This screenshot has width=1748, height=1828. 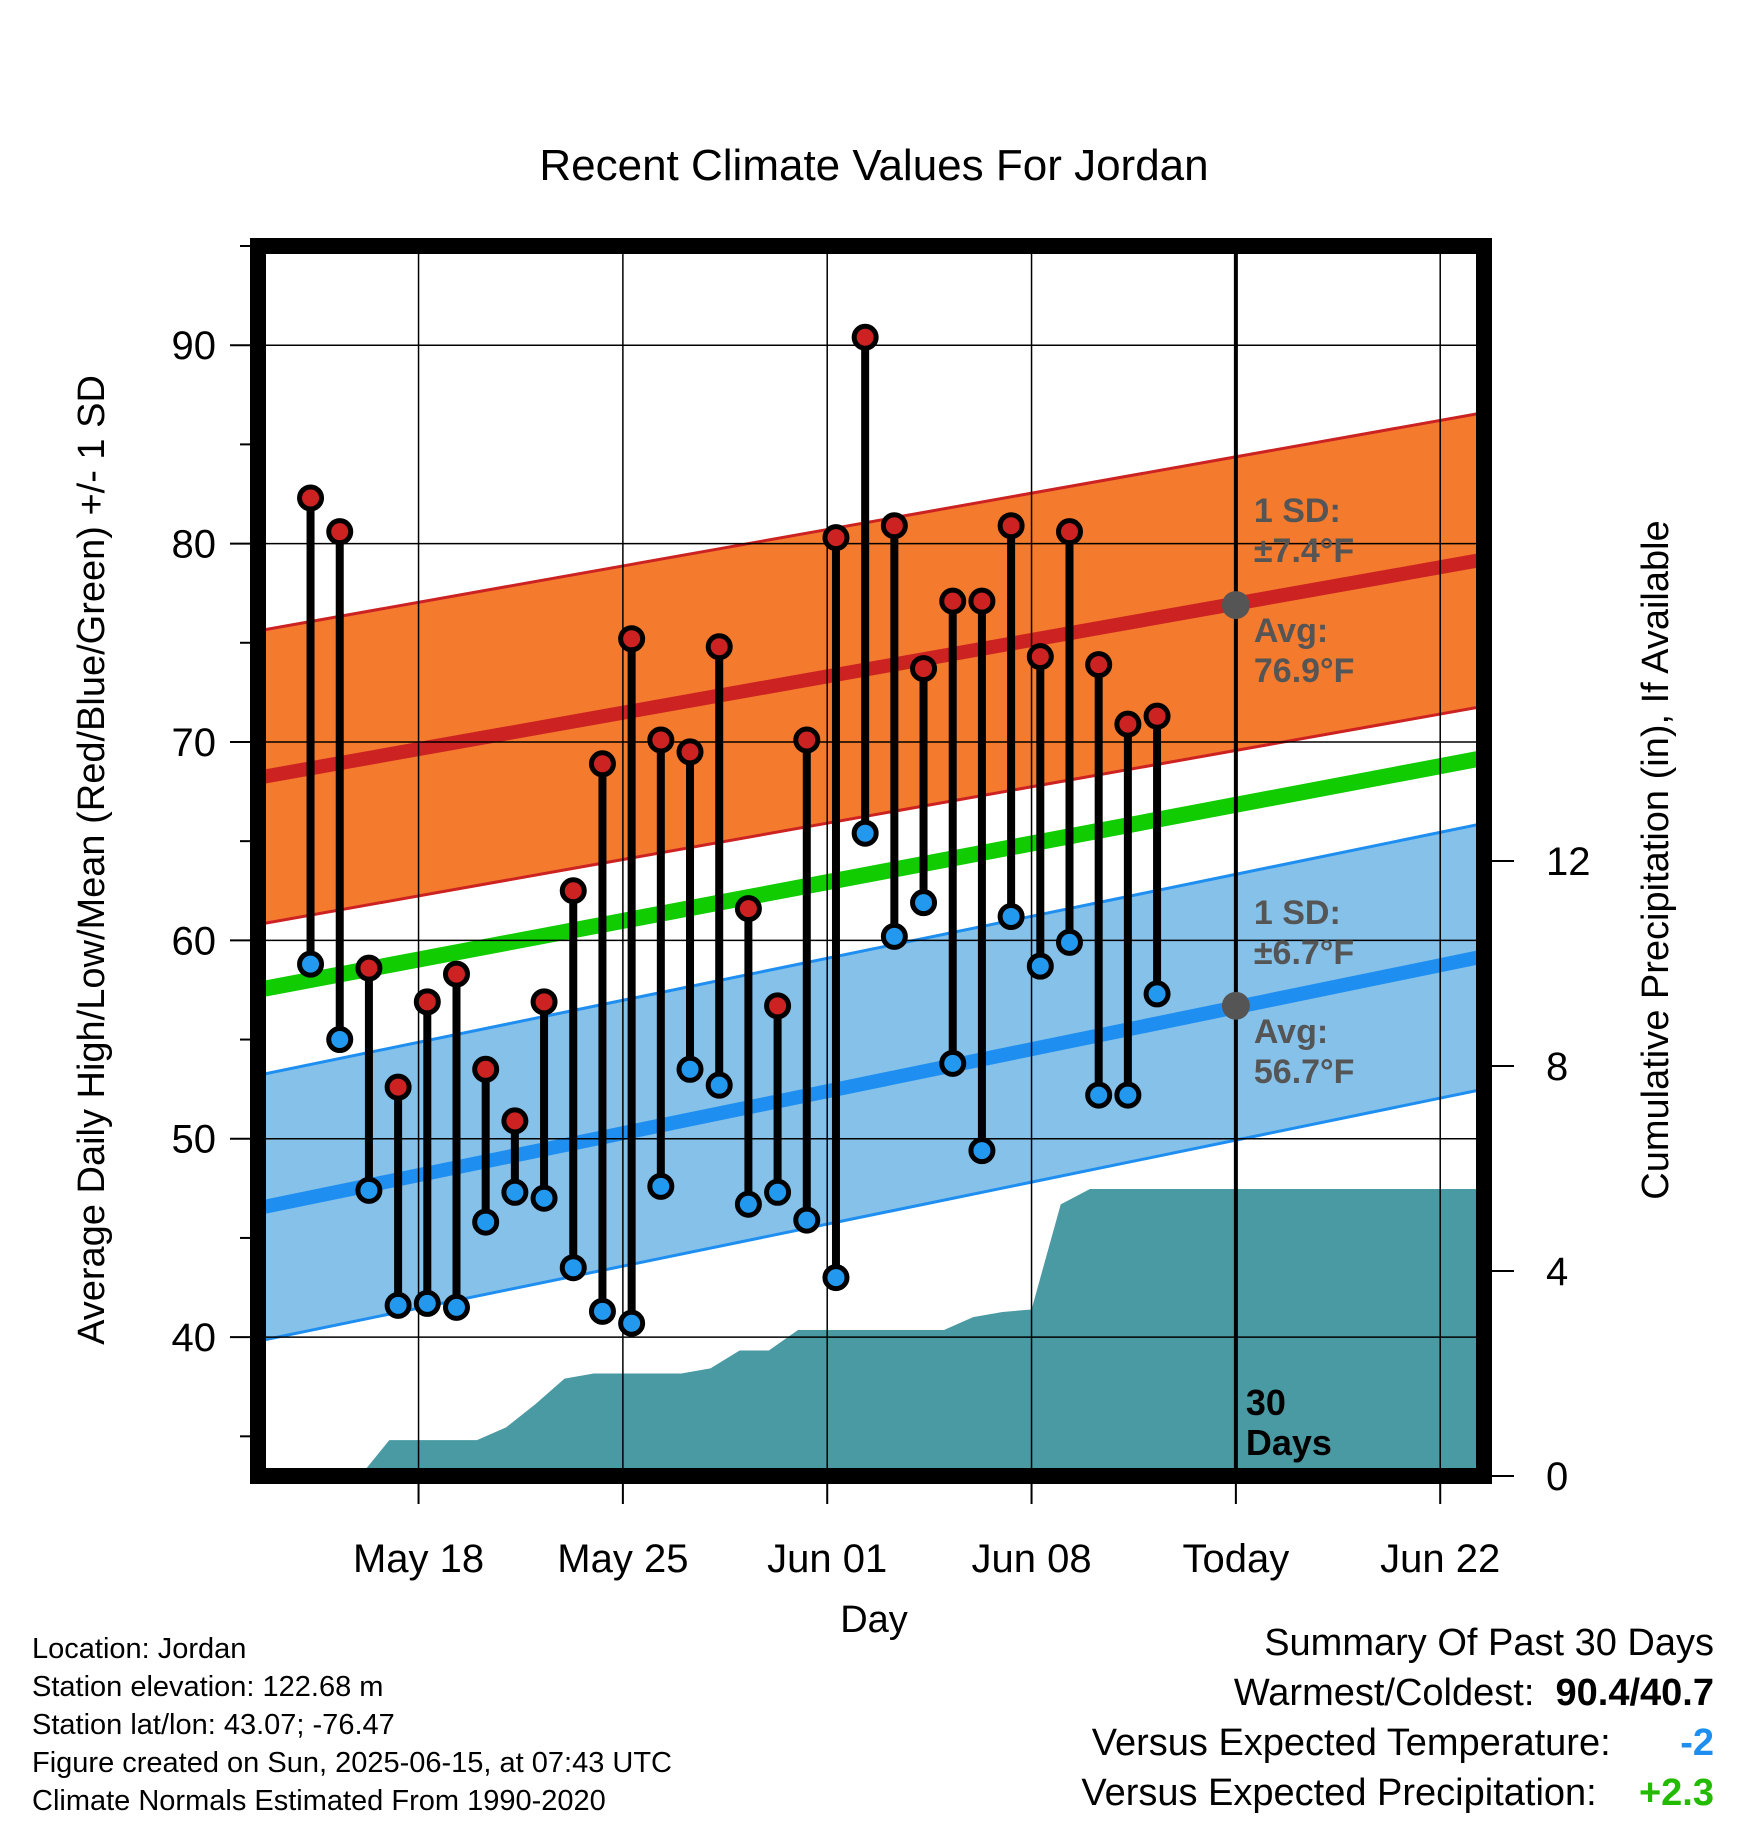 What do you see at coordinates (871, 873) in the screenshot?
I see `normal-mean-line` at bounding box center [871, 873].